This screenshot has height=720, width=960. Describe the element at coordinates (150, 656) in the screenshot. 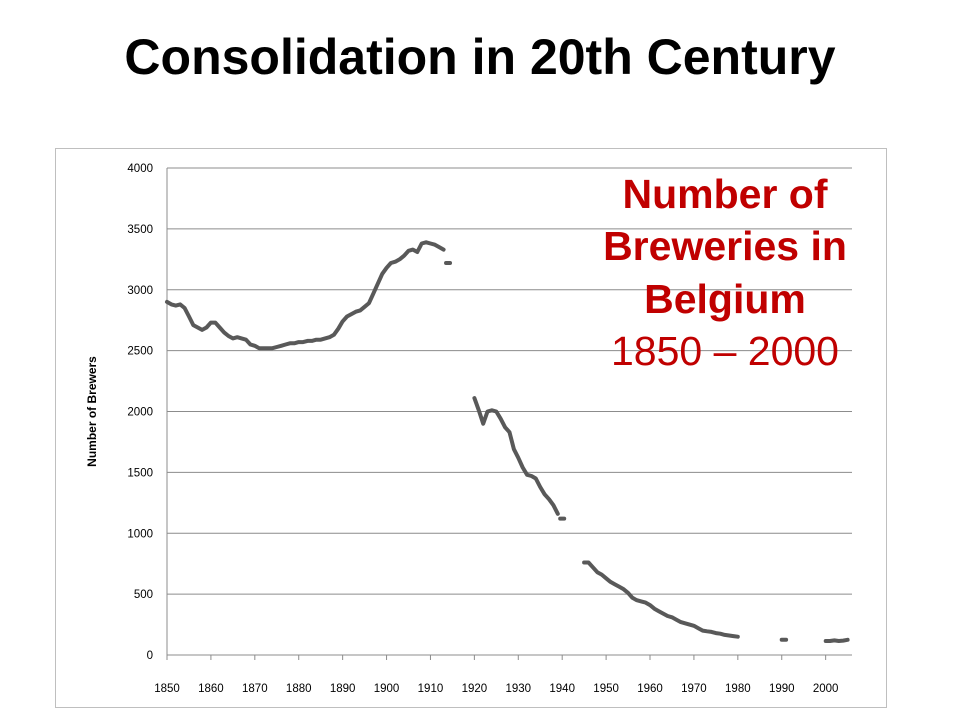

I see `y-tick-label: 0` at that location.